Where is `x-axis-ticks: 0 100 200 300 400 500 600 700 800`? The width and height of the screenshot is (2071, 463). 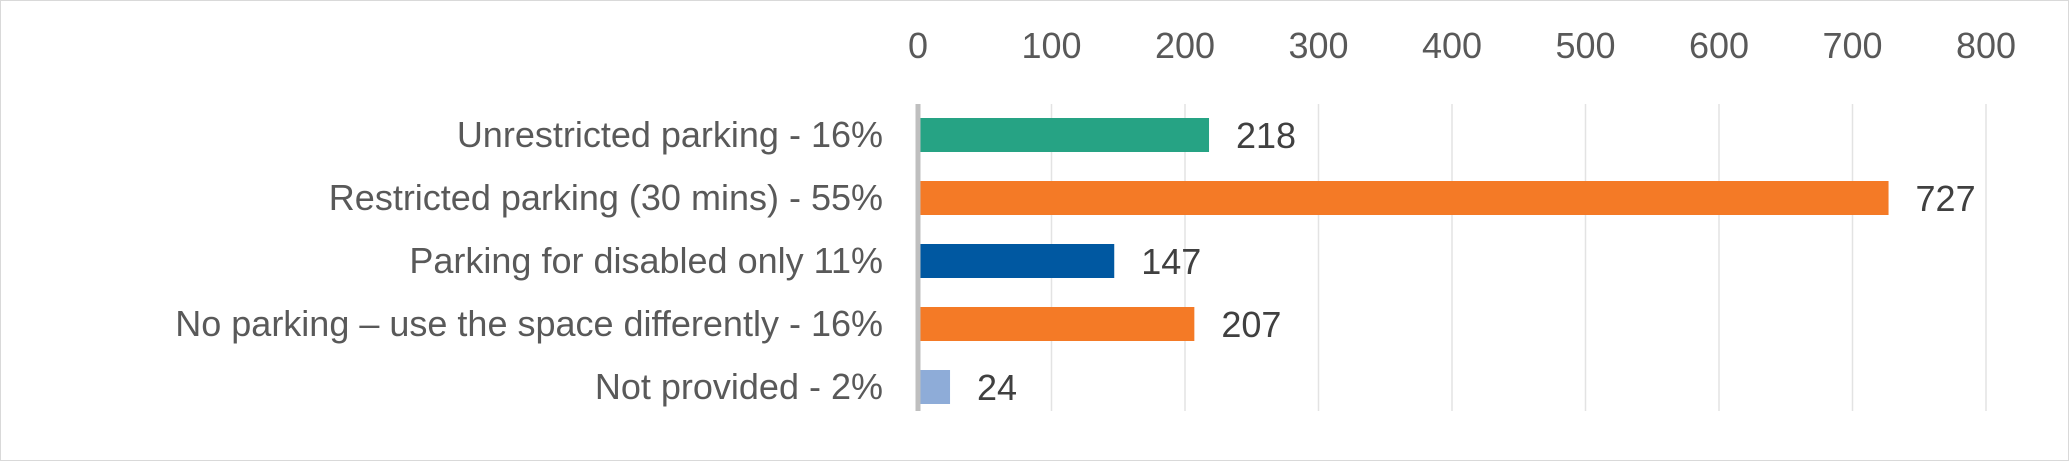 x-axis-ticks: 0 100 200 300 400 500 600 700 800 is located at coordinates (1462, 45).